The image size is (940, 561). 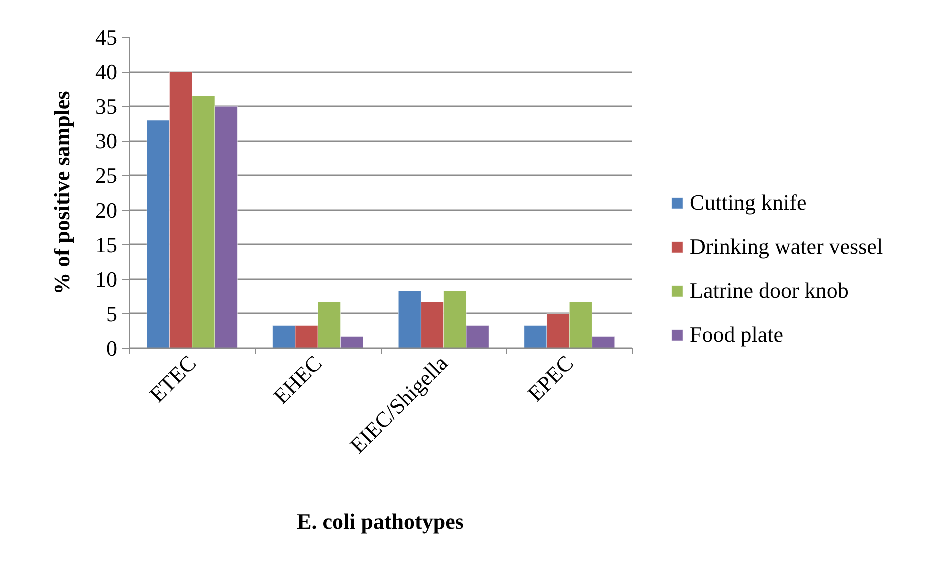 I want to click on legend-label: Latrine door knob, so click(x=769, y=291).